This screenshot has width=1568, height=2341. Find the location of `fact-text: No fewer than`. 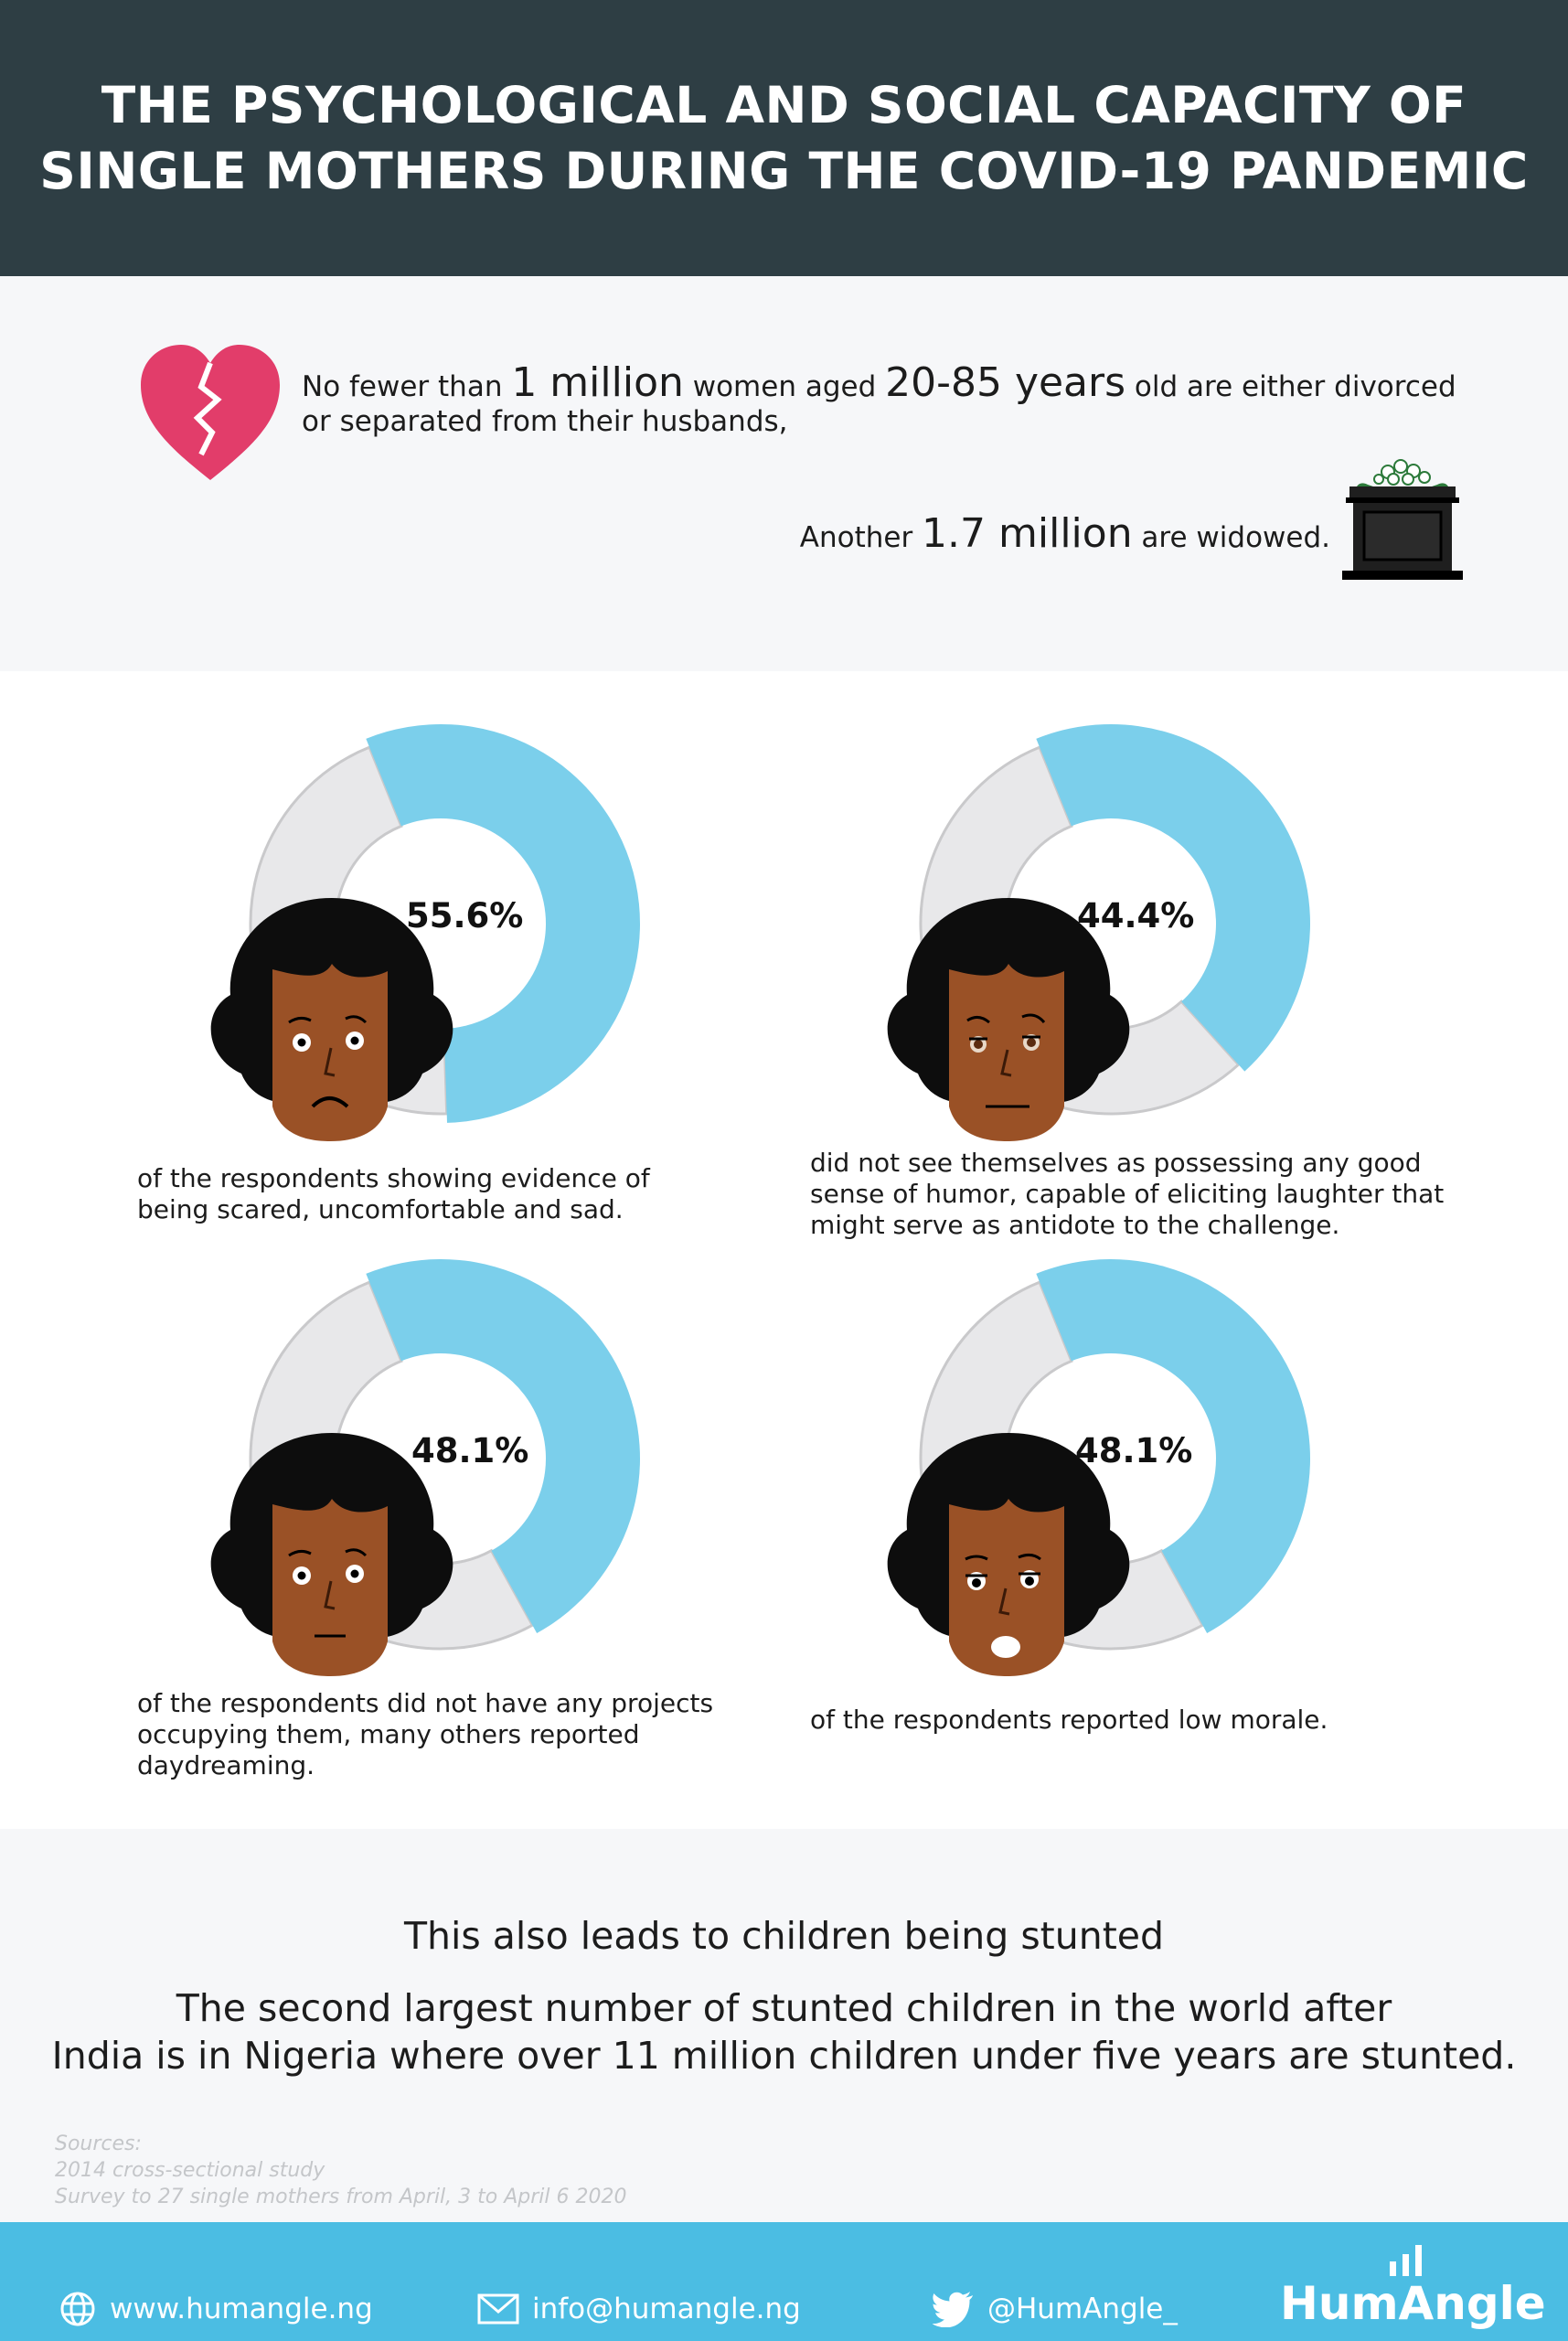

fact-text: No fewer than is located at coordinates (407, 387).